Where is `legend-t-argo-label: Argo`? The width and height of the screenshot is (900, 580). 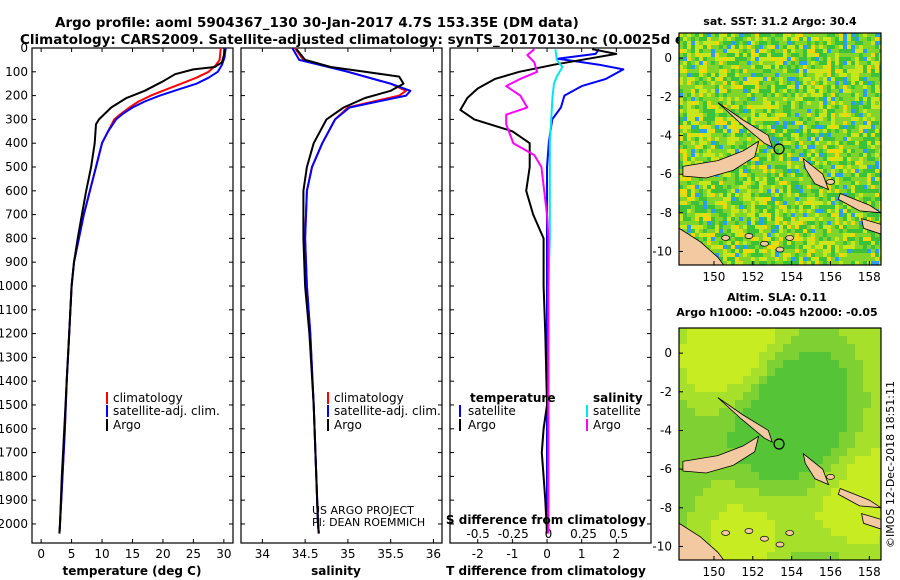
legend-t-argo-label: Argo is located at coordinates (482, 425).